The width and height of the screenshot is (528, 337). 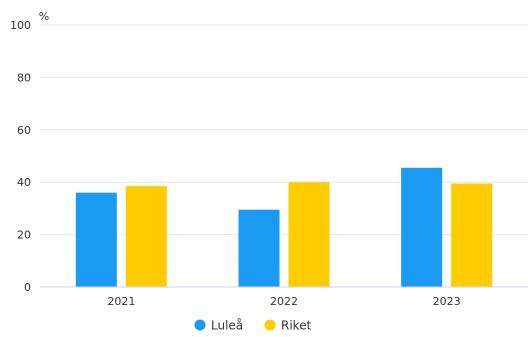 I want to click on legend: Luleå Riket, so click(x=253, y=326).